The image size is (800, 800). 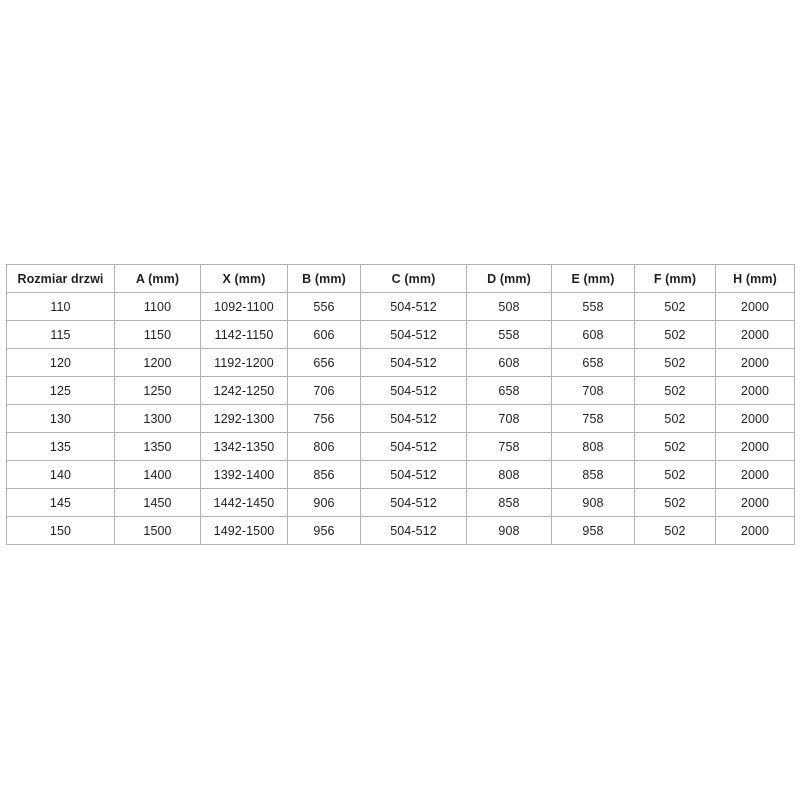 I want to click on table-cell-door-size: 130, so click(x=60, y=418).